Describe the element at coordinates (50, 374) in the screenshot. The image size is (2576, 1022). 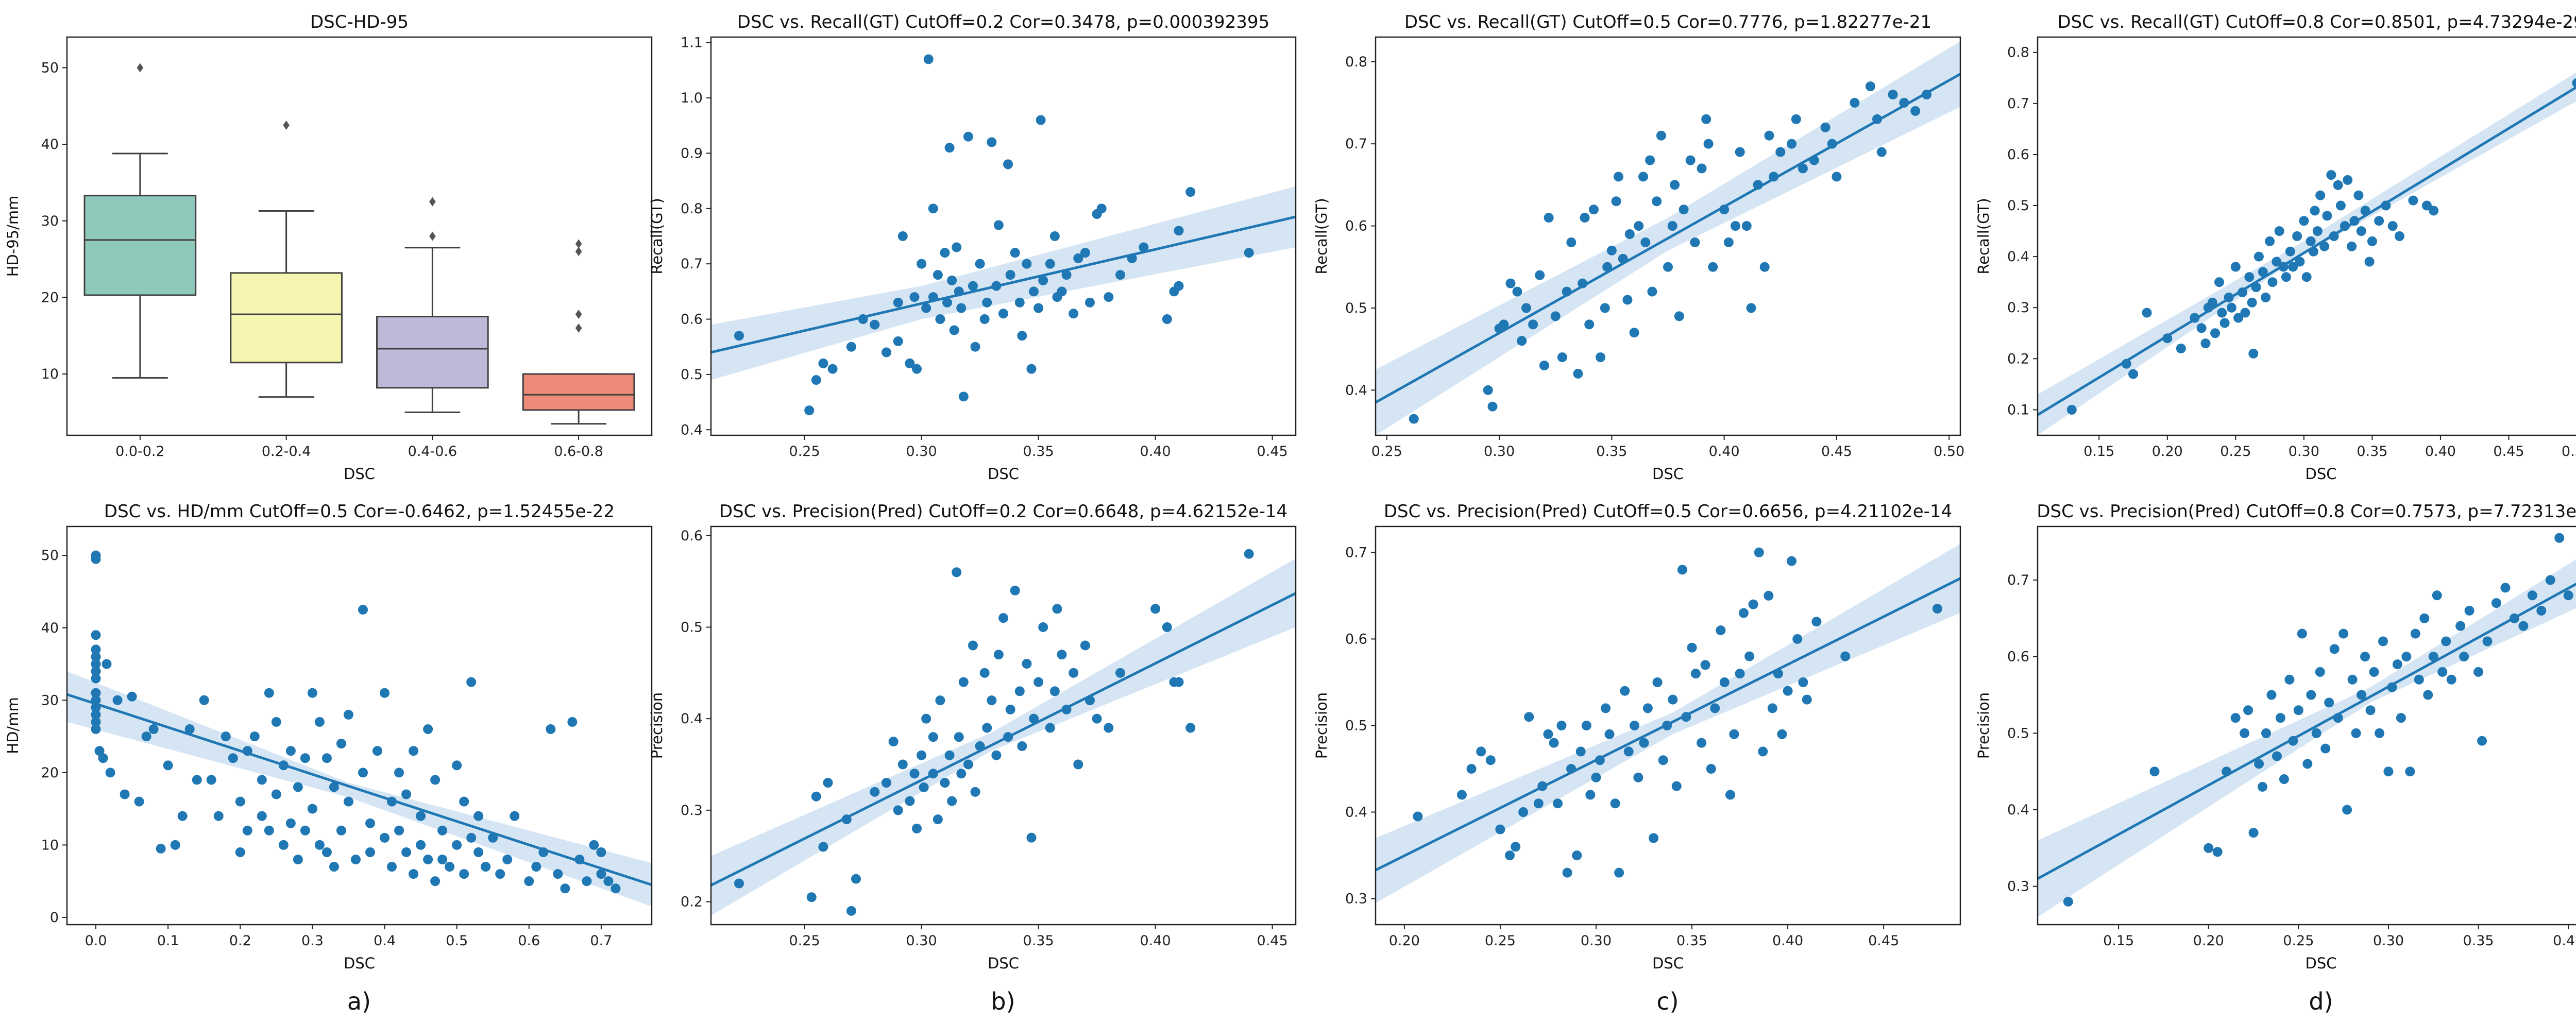
I see `y-tick-label: 10` at that location.